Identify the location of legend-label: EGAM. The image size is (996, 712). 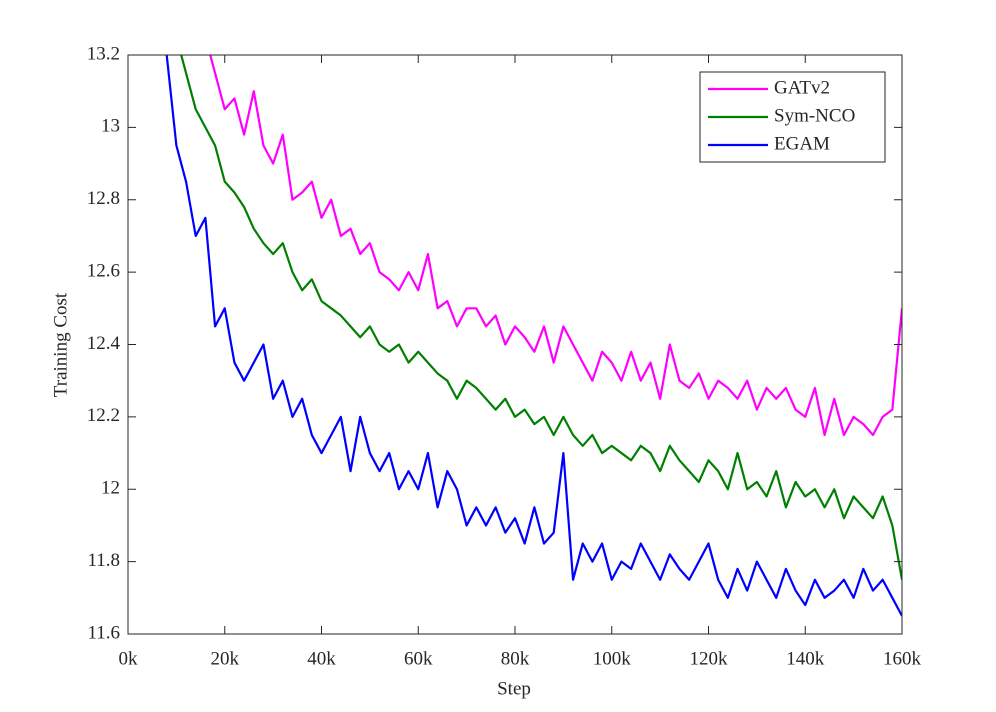
(802, 143).